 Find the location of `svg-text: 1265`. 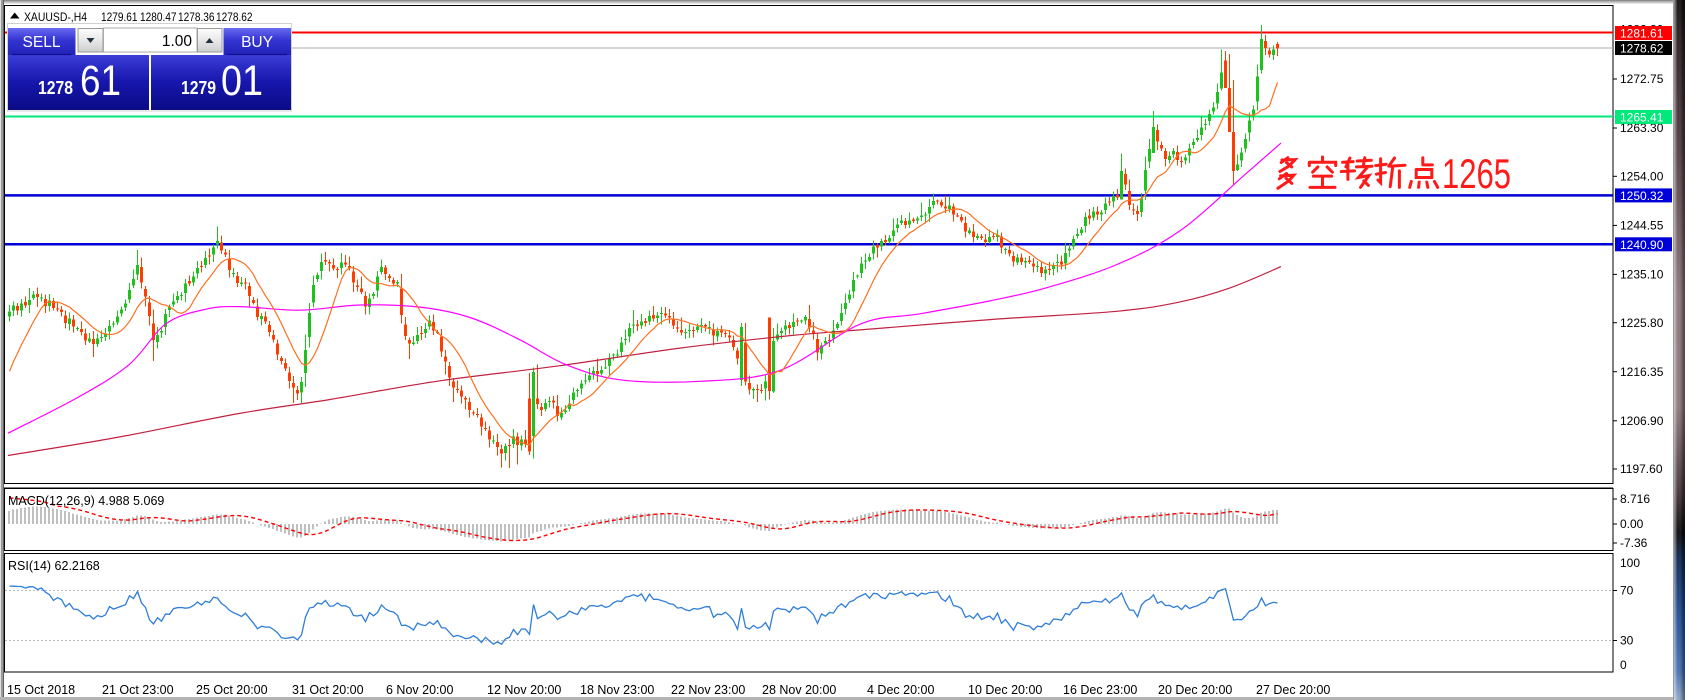

svg-text: 1265 is located at coordinates (1476, 173).